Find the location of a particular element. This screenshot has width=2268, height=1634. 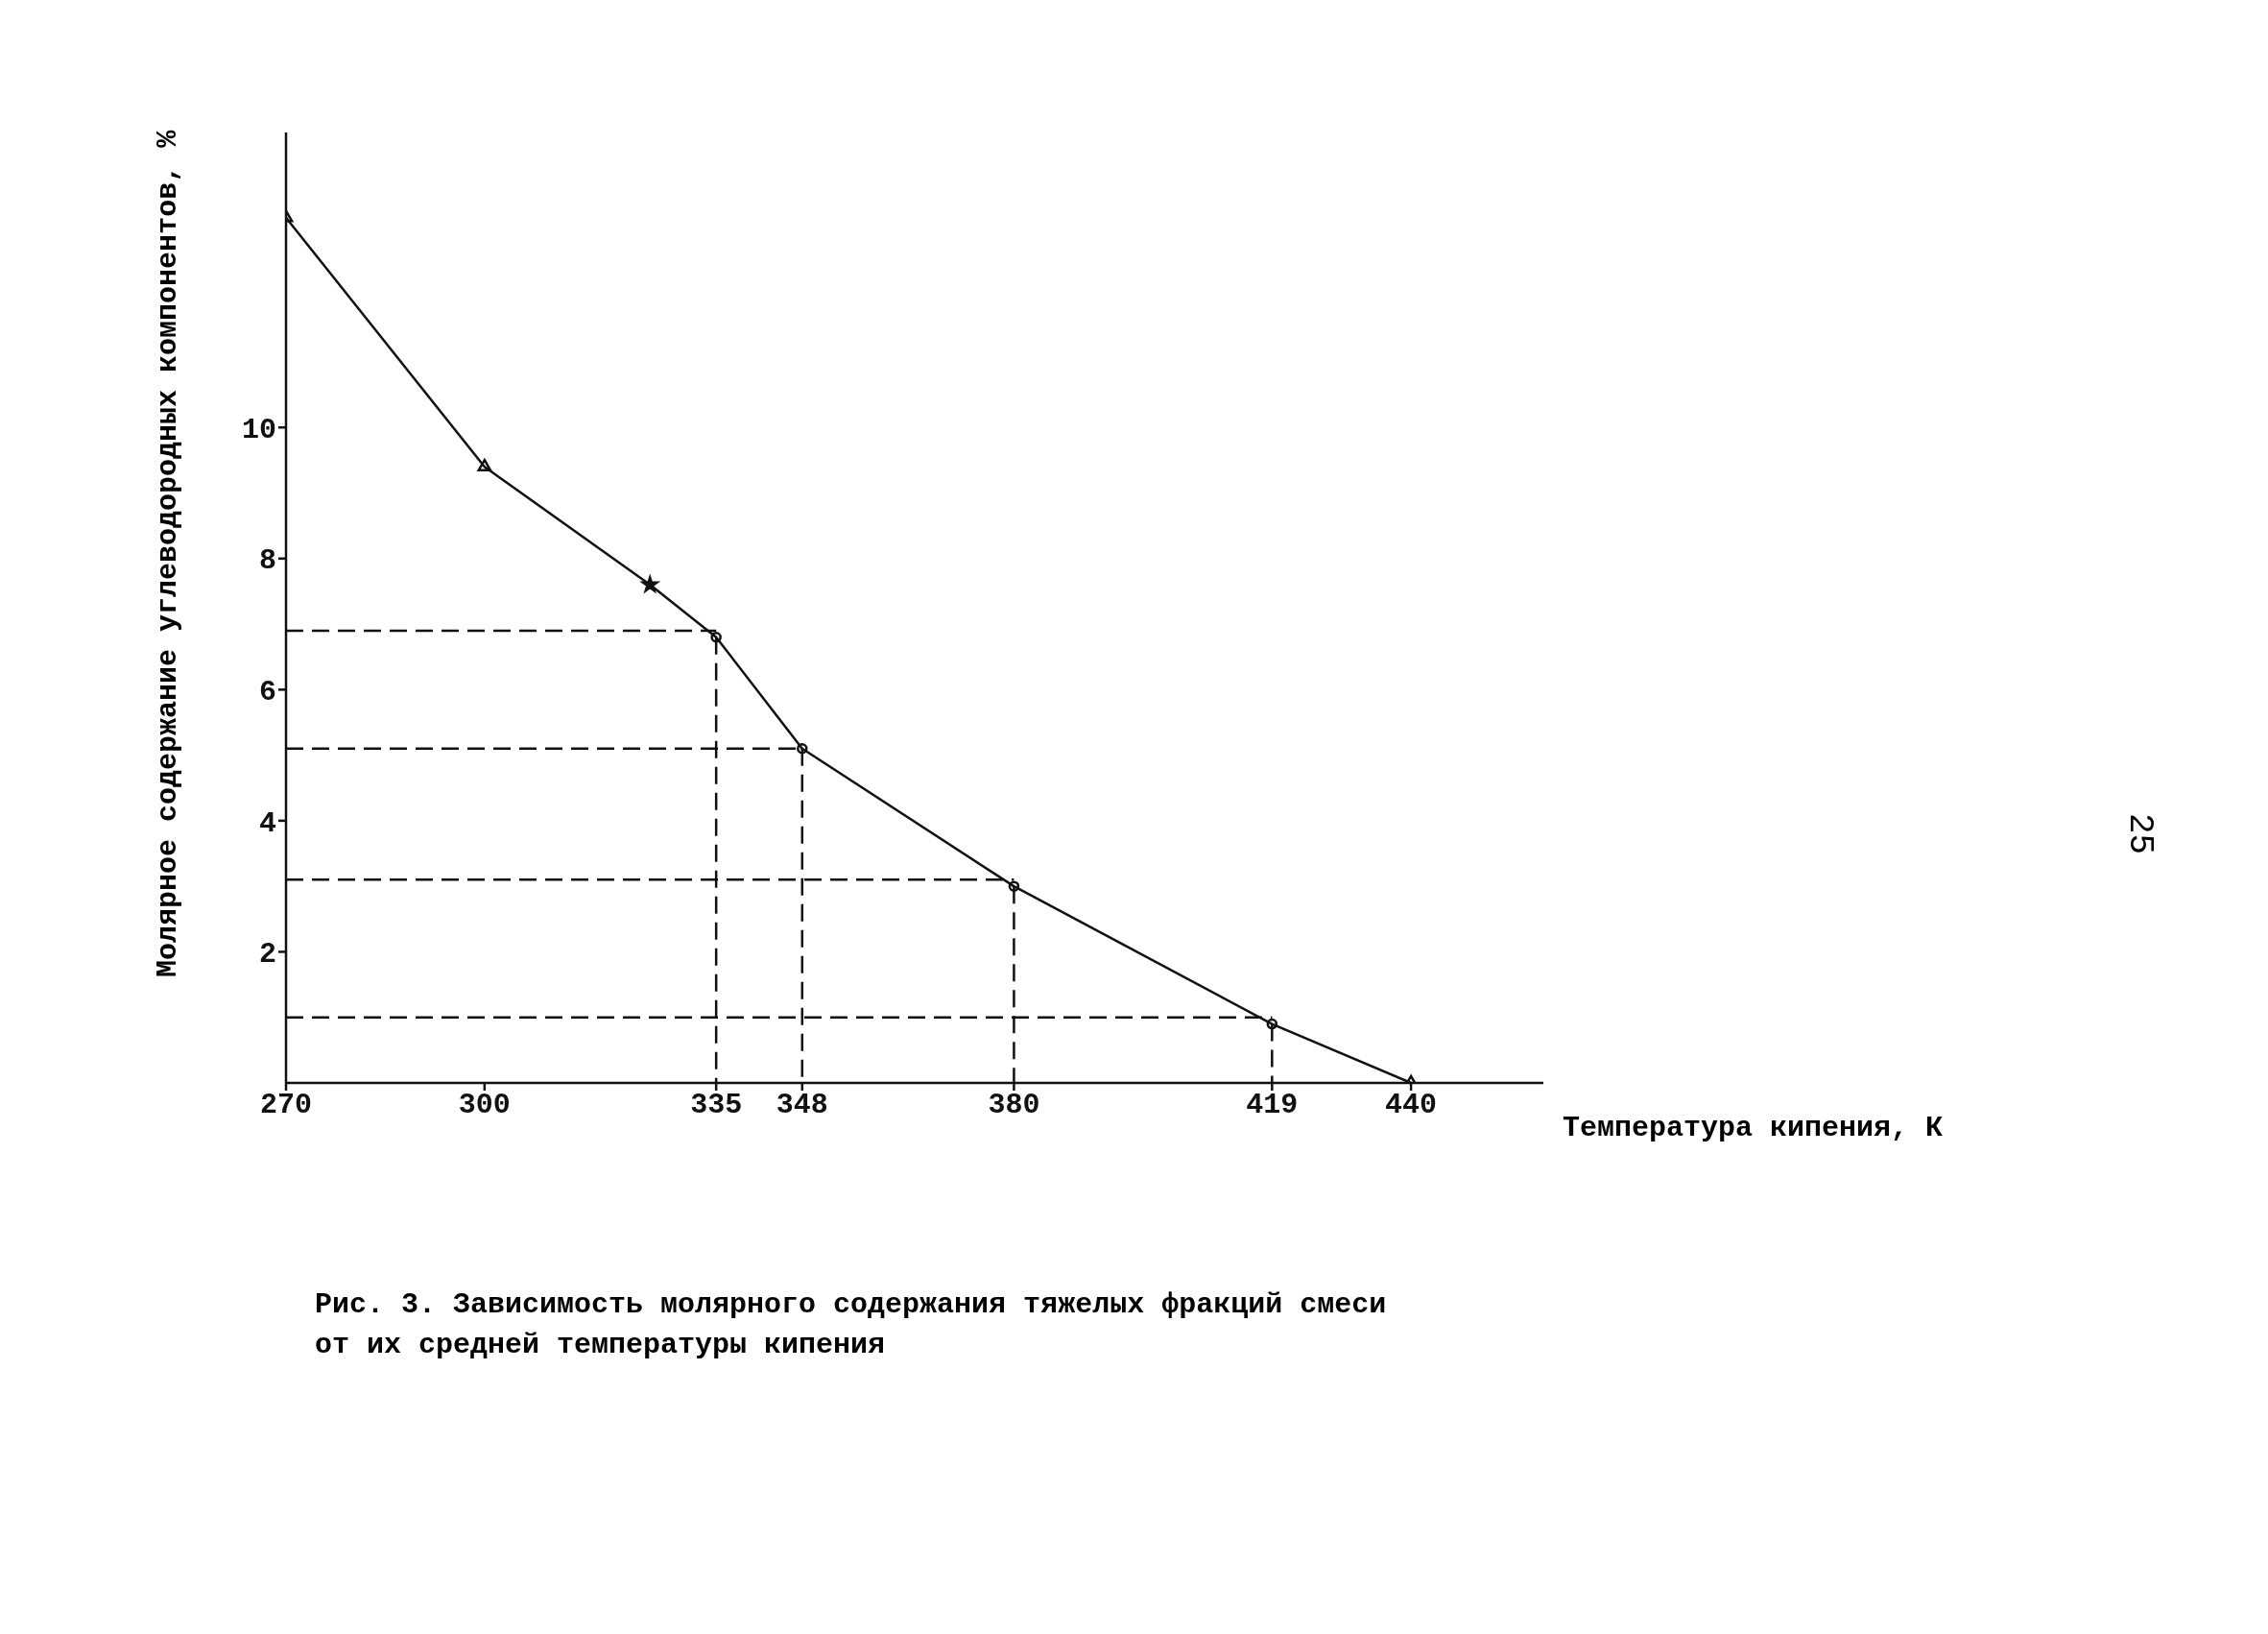

x-tick-label: 380 is located at coordinates (1014, 1106).